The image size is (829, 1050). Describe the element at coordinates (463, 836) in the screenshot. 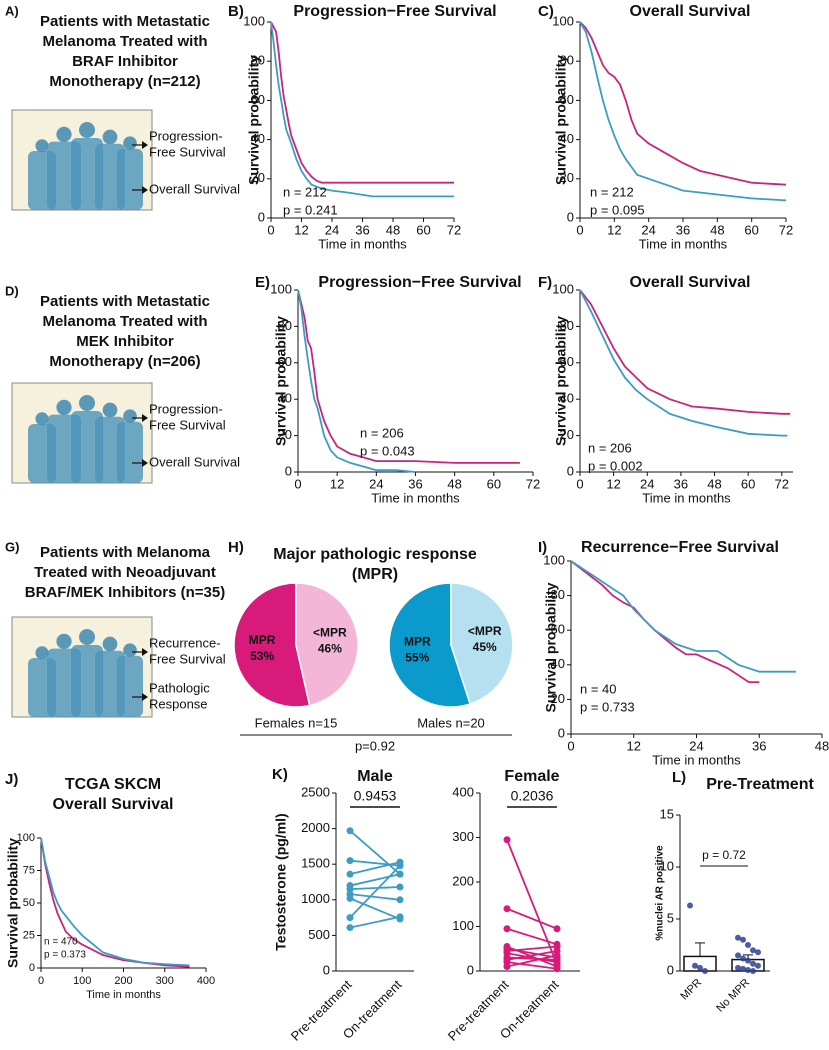

I see `y-tick-label: 300` at that location.